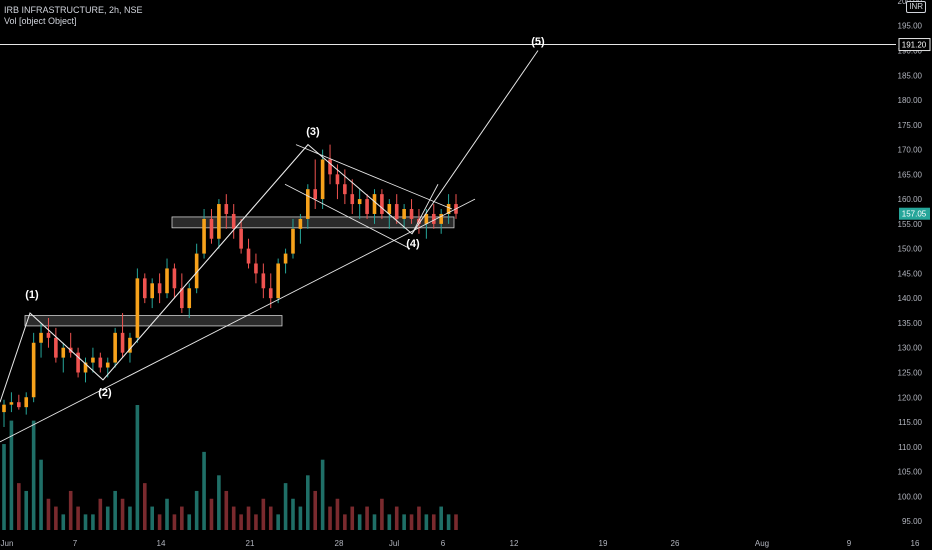 The width and height of the screenshot is (932, 550). I want to click on time-tick-label: 12, so click(514, 543).